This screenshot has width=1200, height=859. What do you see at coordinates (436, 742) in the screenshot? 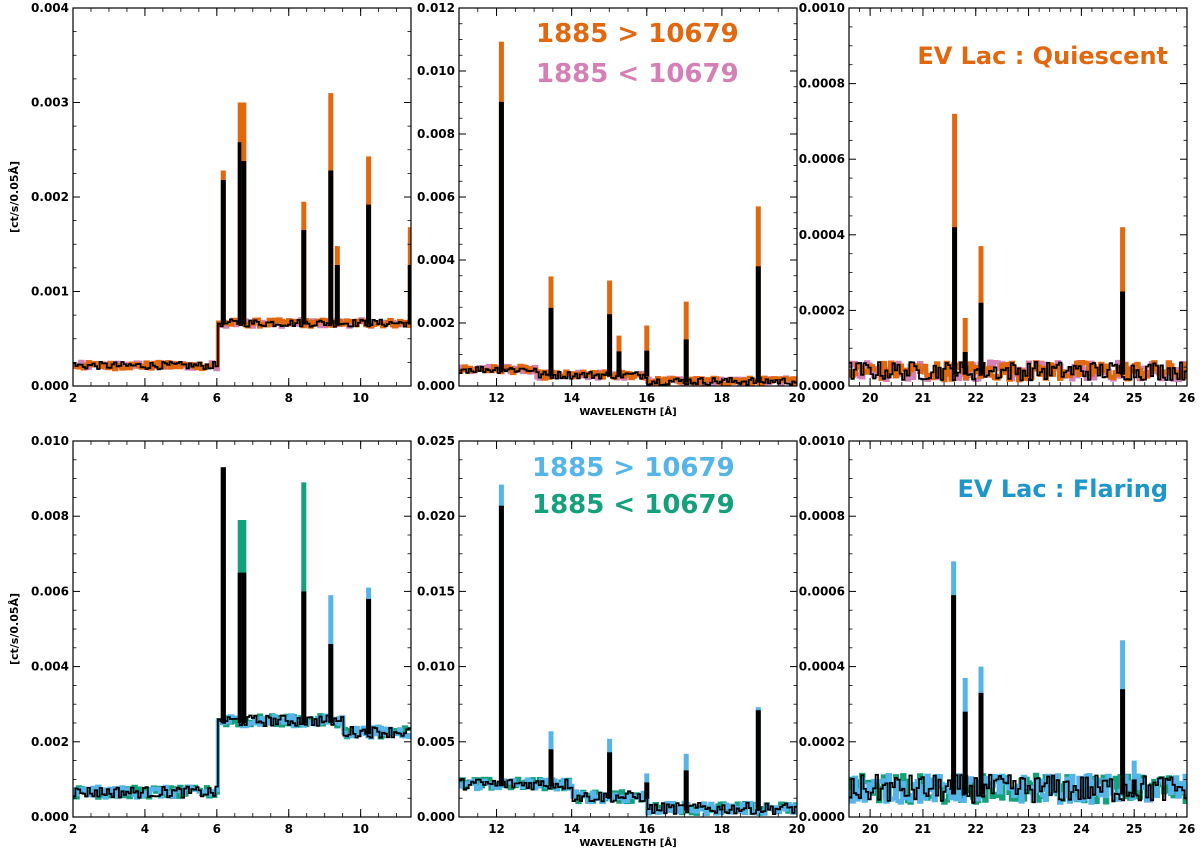
I see `y-tick-label: 0.005` at bounding box center [436, 742].